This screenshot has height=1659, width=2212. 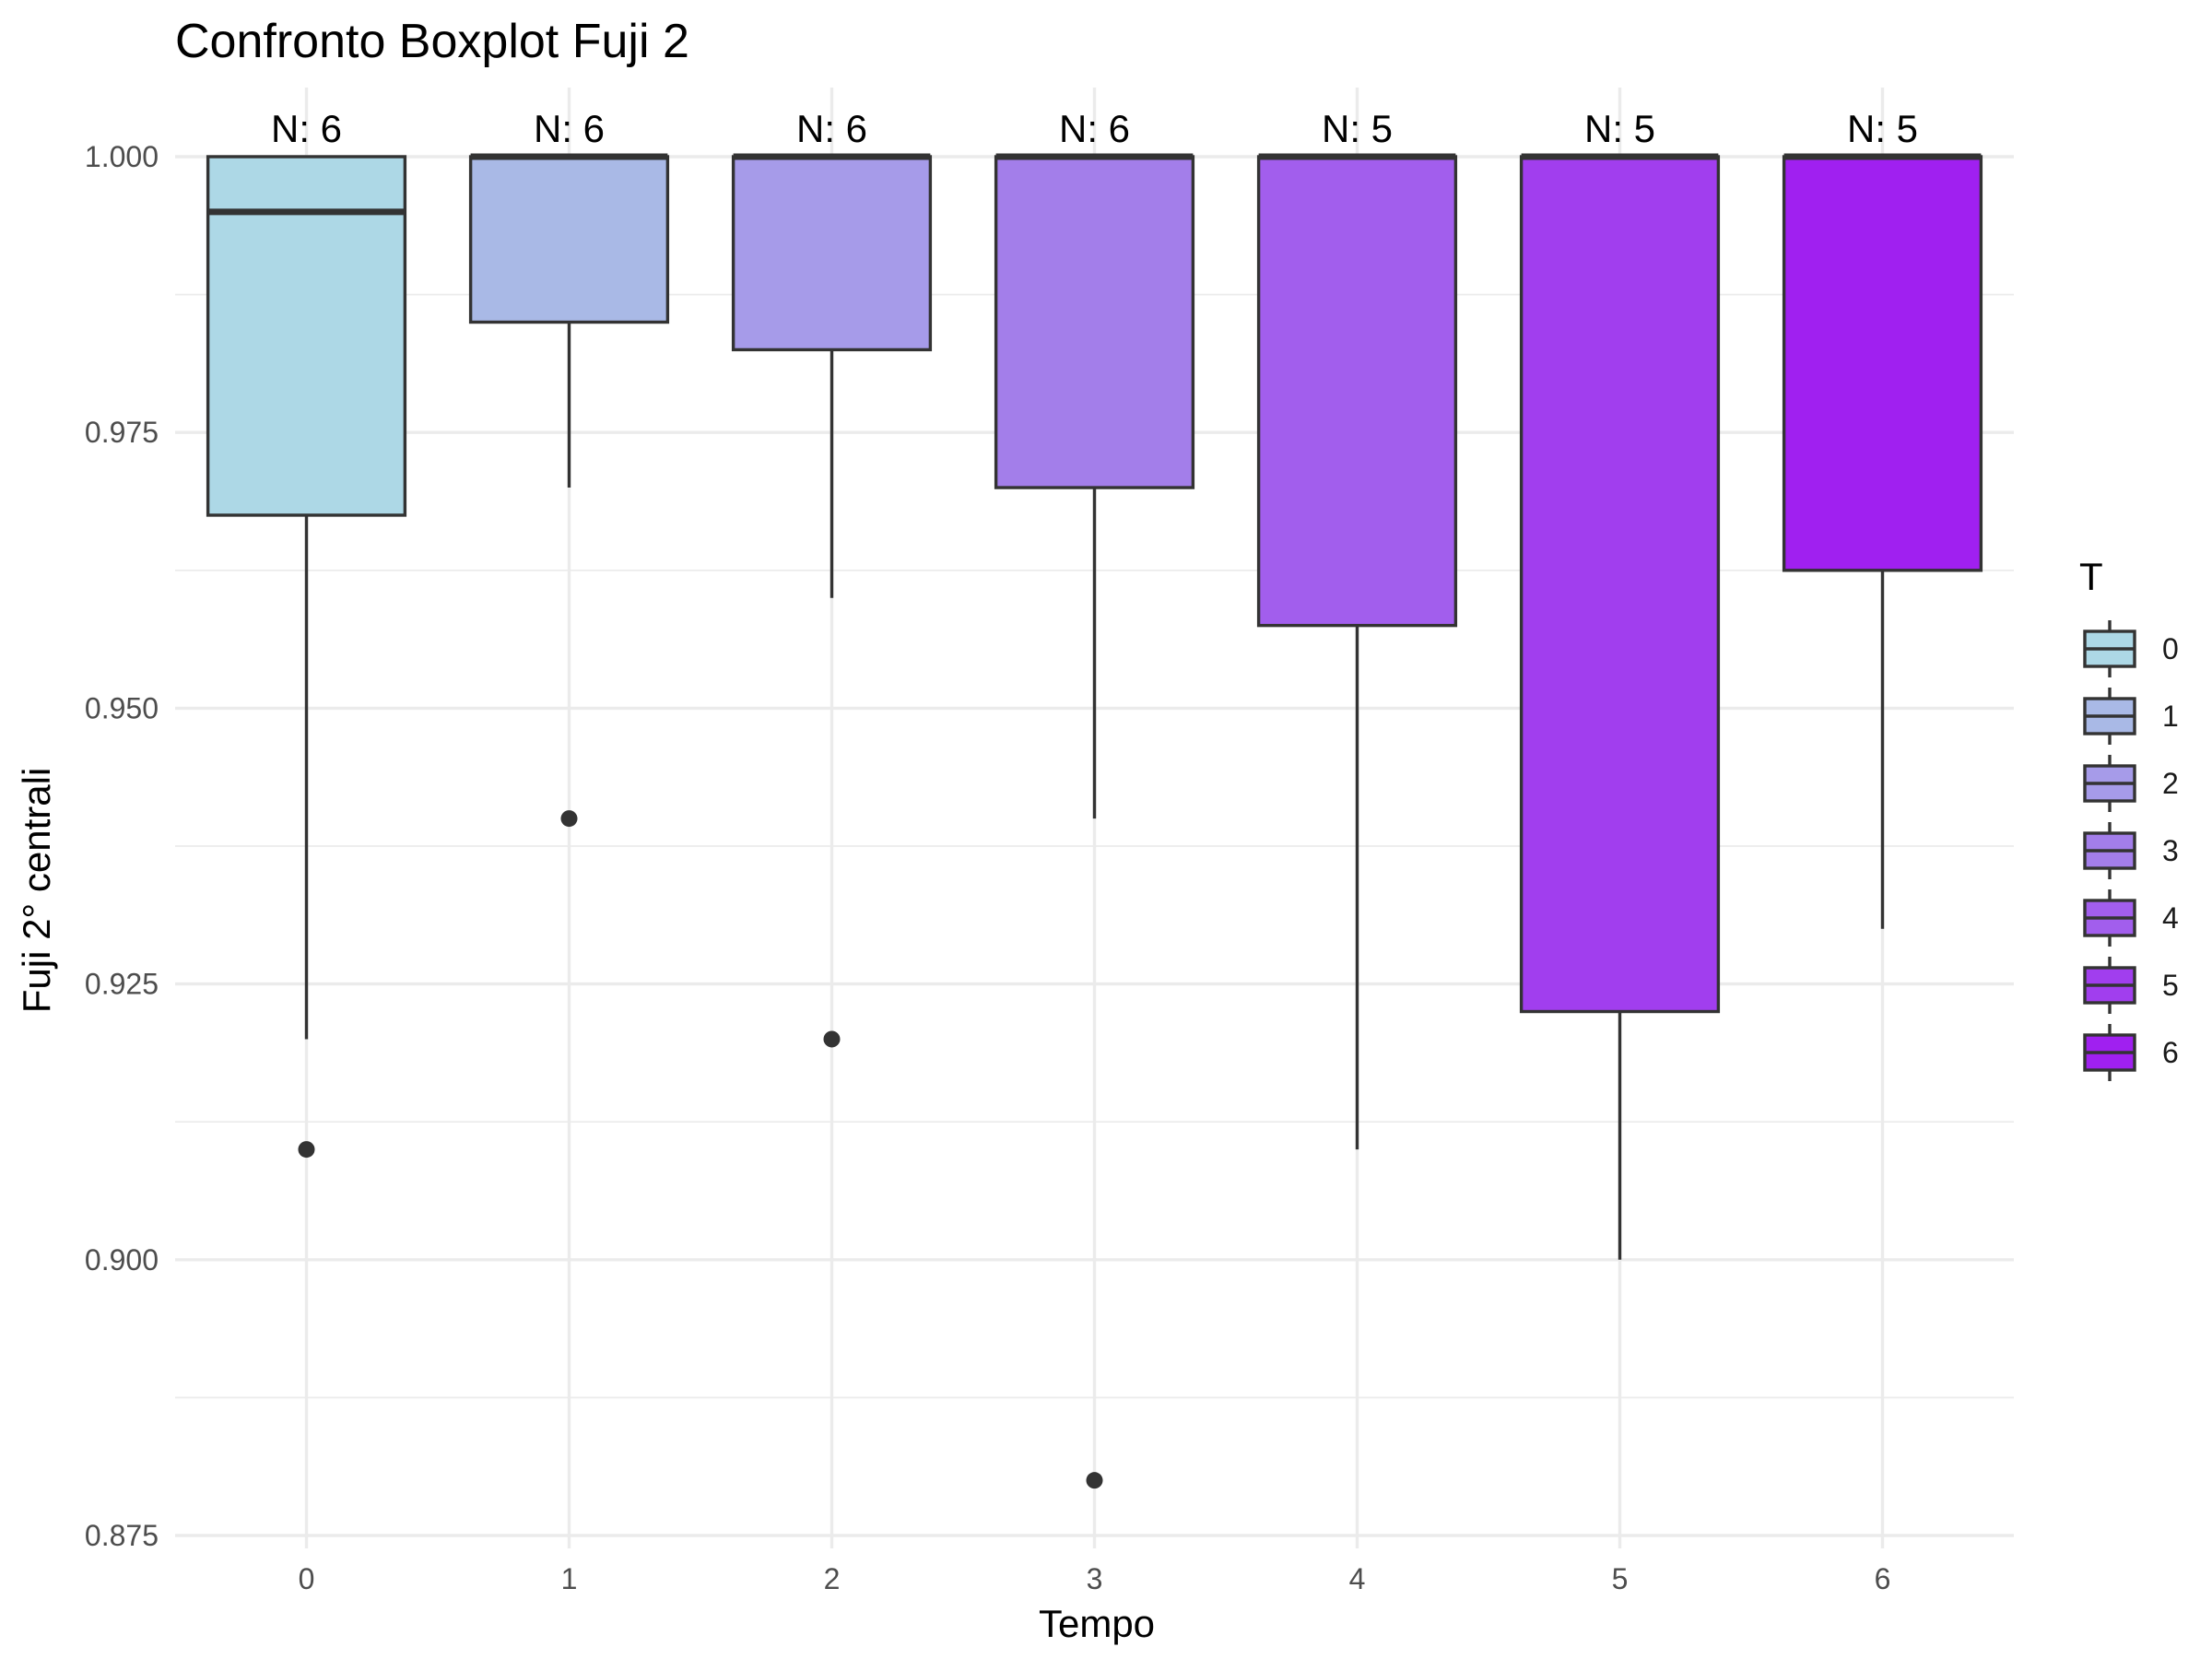 What do you see at coordinates (122, 1260) in the screenshot?
I see `y-tick-label: 0.900` at bounding box center [122, 1260].